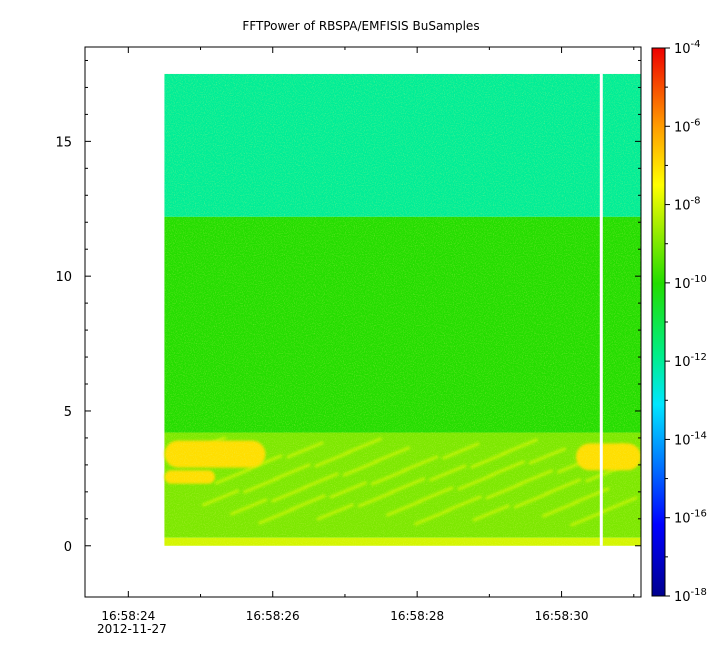  I want to click on colorbar-tick-label: 10⁻⁸, so click(687, 205).